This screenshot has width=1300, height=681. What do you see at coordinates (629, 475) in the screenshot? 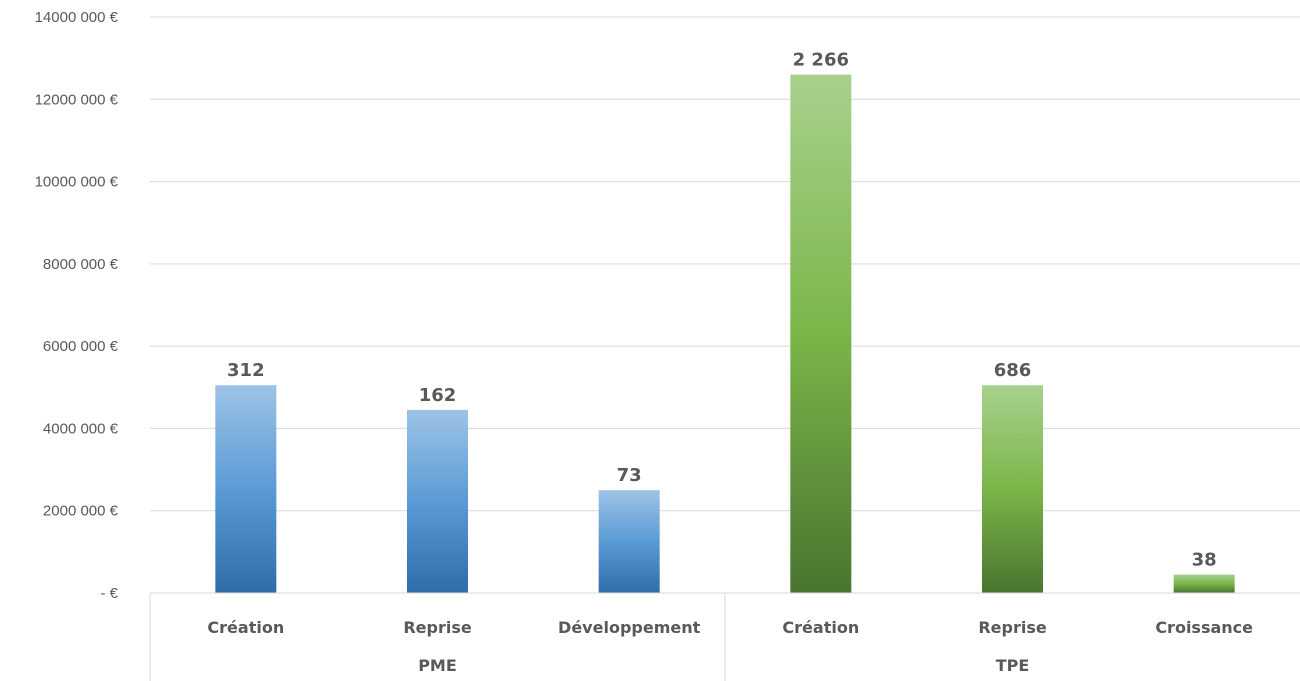
I see `data-label: 73` at bounding box center [629, 475].